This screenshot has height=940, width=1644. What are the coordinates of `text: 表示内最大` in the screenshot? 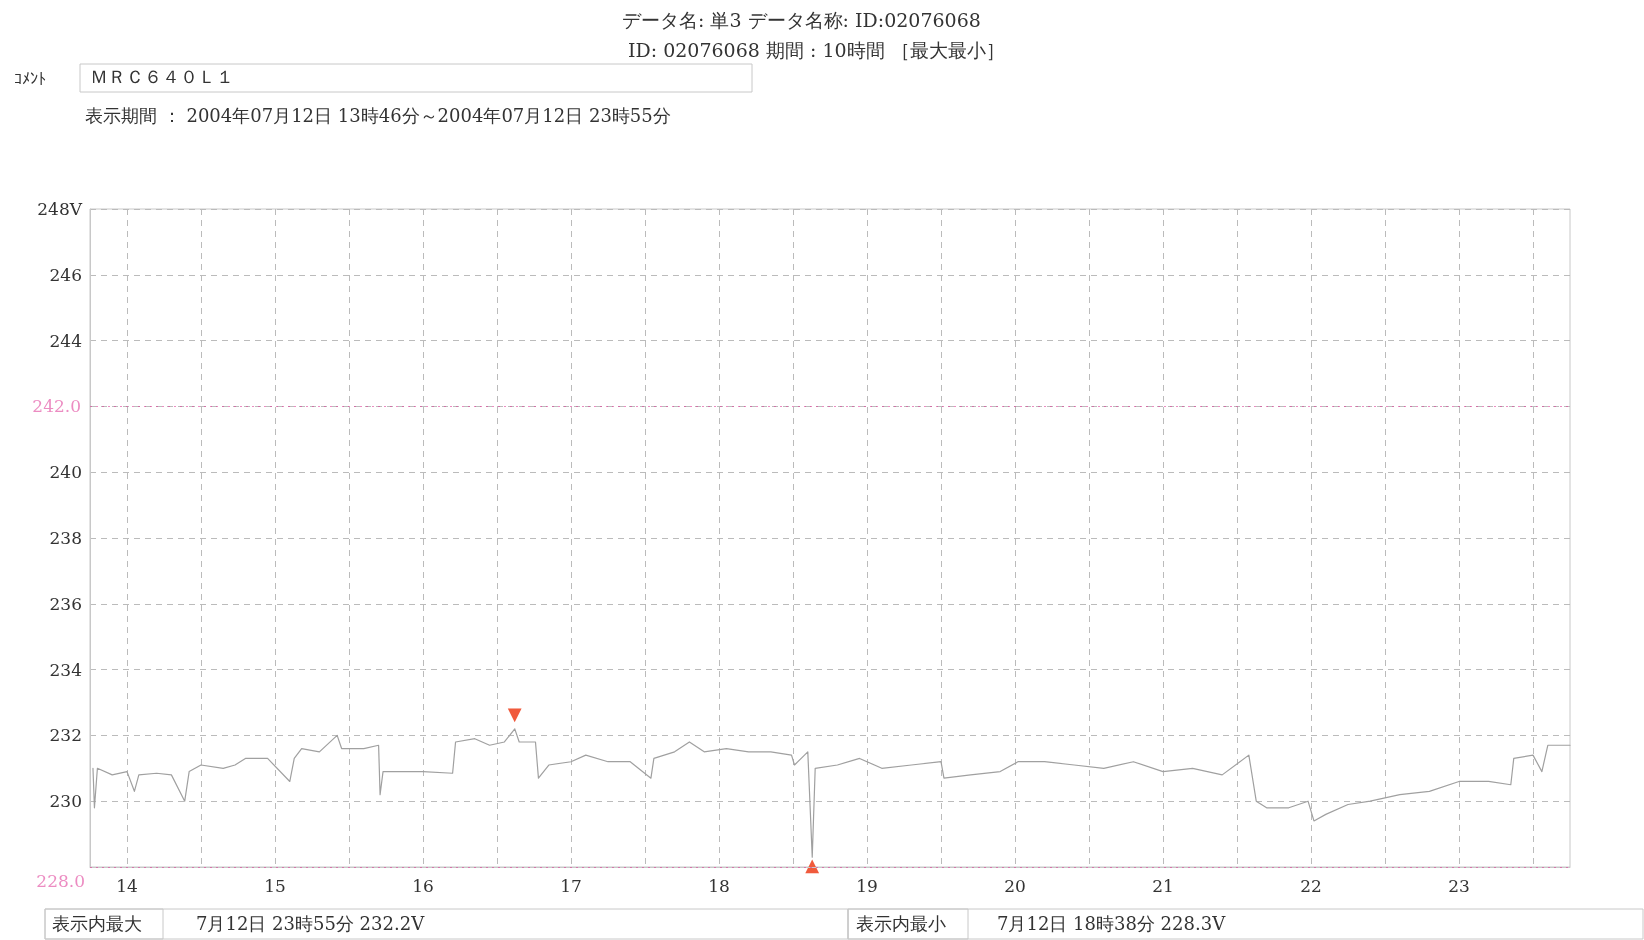 It's located at (97, 923).